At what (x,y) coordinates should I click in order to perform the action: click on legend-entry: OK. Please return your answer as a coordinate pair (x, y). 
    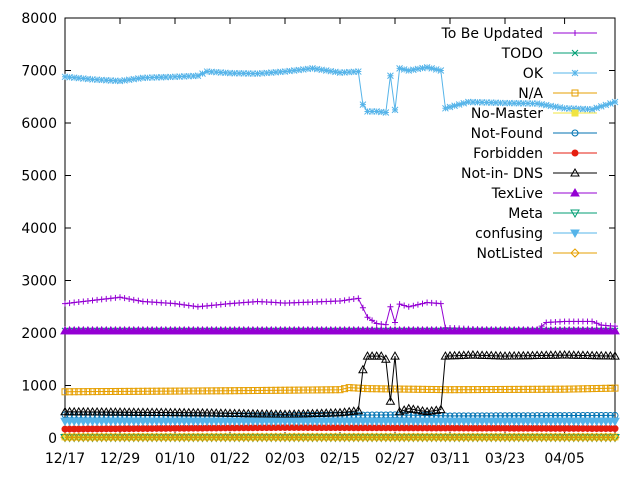
    Looking at the image, I should click on (560, 74).